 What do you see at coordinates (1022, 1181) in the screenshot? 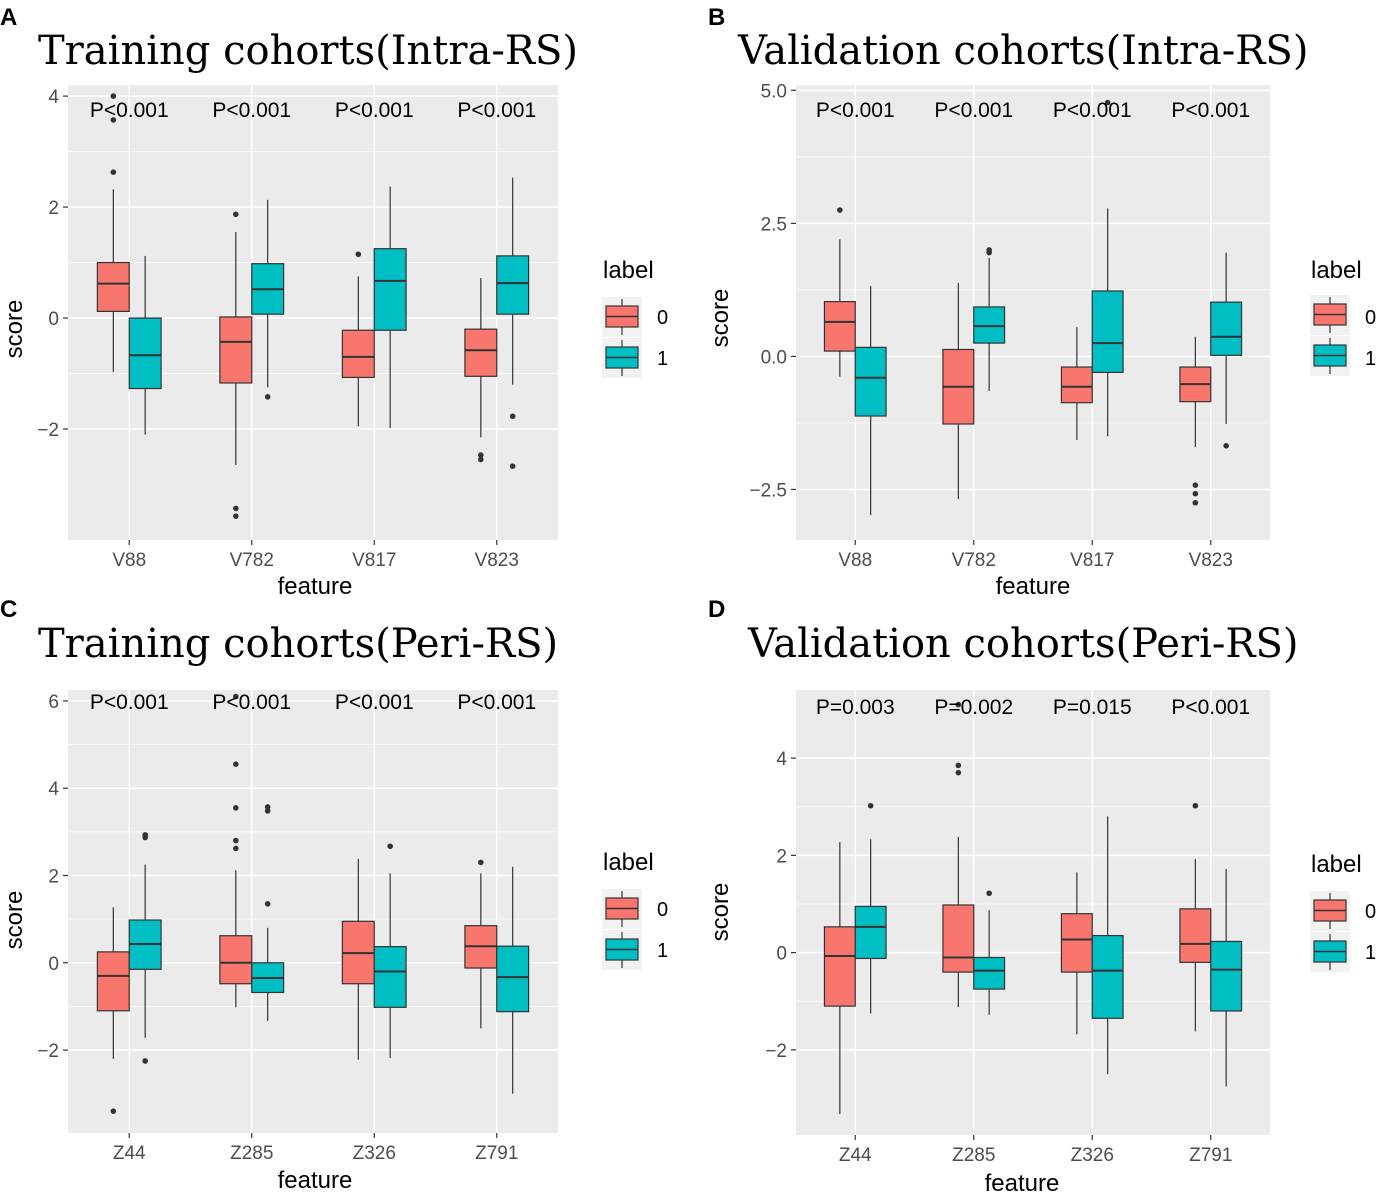
I see `x-axis-label-d: feature` at bounding box center [1022, 1181].